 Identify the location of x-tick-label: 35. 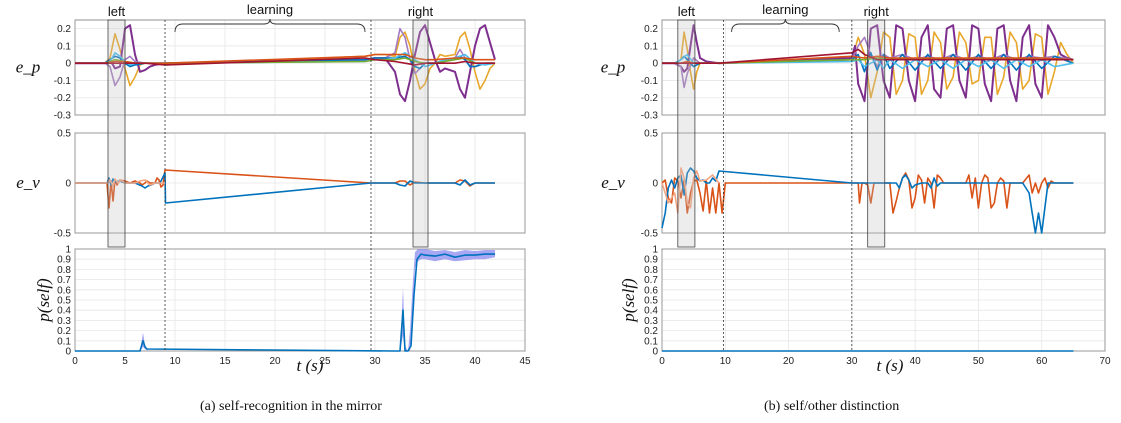
(425, 361).